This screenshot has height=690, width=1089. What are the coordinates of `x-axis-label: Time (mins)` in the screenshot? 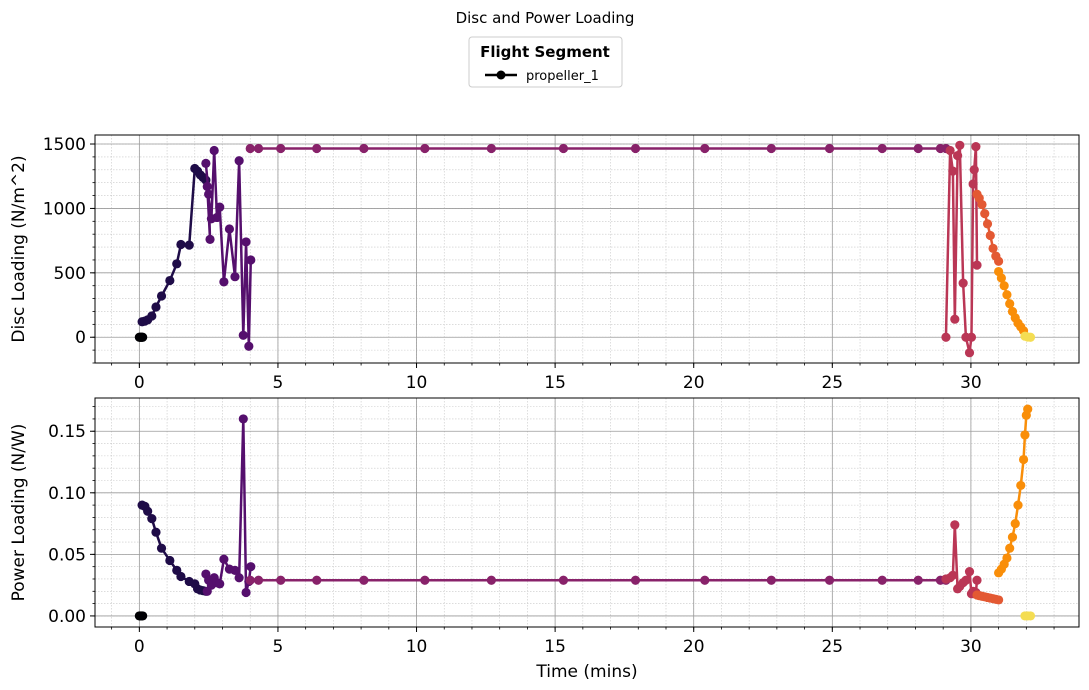 It's located at (586, 672).